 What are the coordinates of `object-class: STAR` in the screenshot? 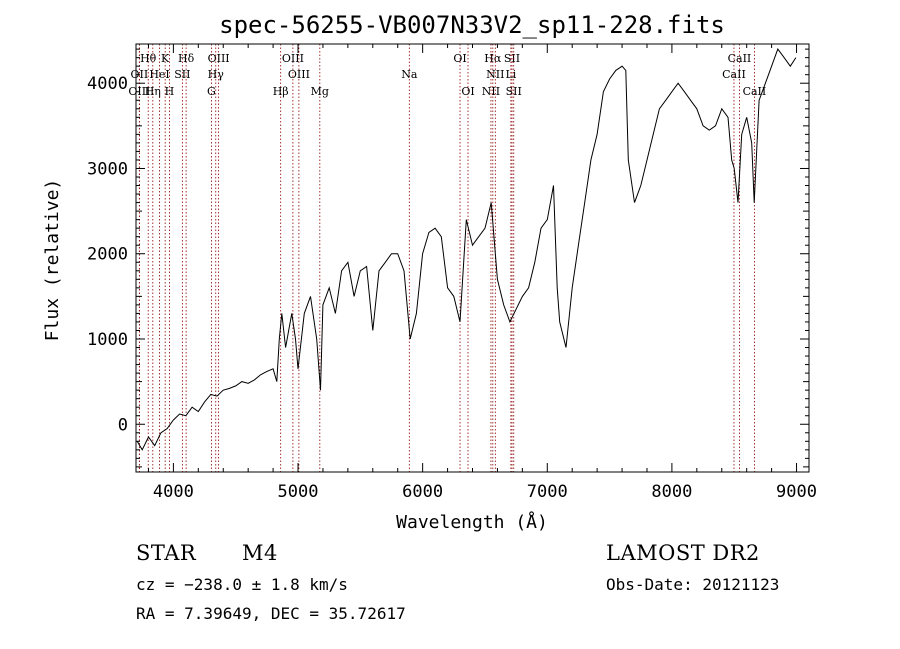 It's located at (166, 553).